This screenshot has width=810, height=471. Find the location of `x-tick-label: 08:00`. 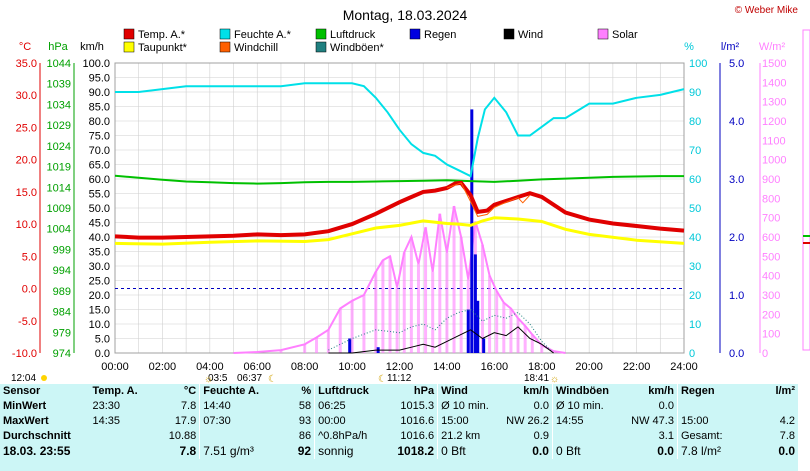

x-tick-label: 08:00 is located at coordinates (305, 367).